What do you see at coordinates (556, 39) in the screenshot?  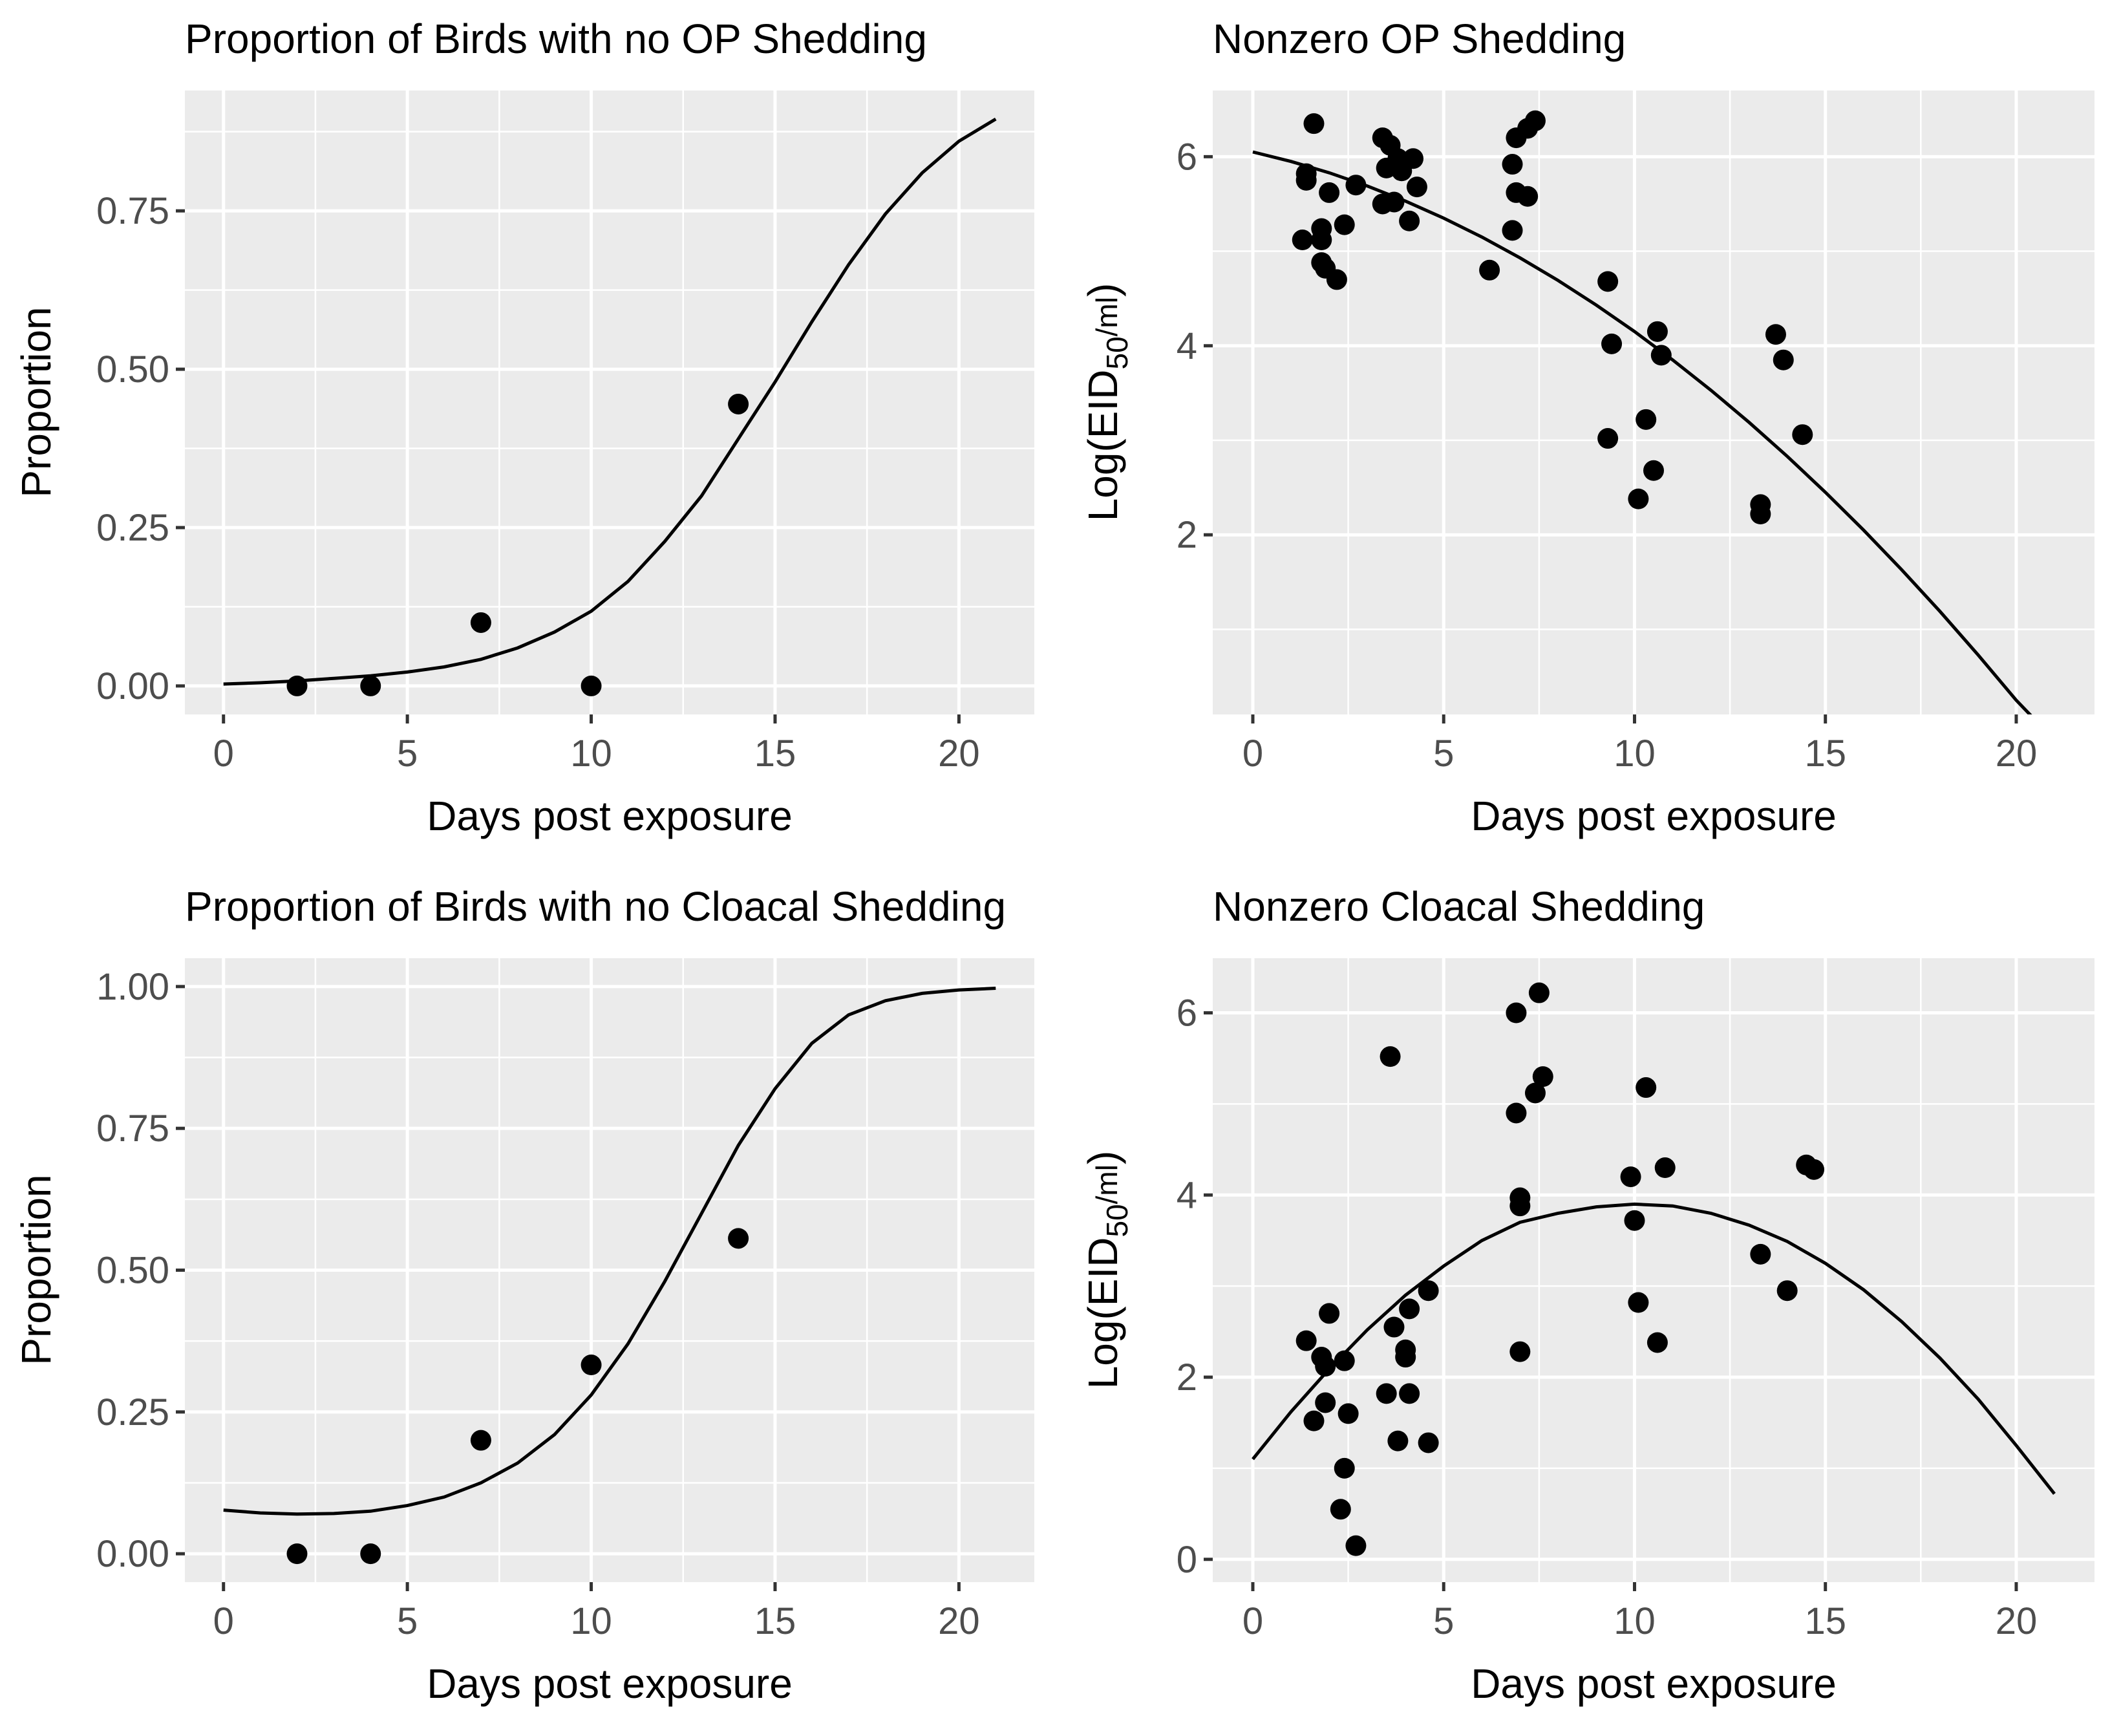 I see `chart-title: Proportion of Birds with no OP Shedding` at bounding box center [556, 39].